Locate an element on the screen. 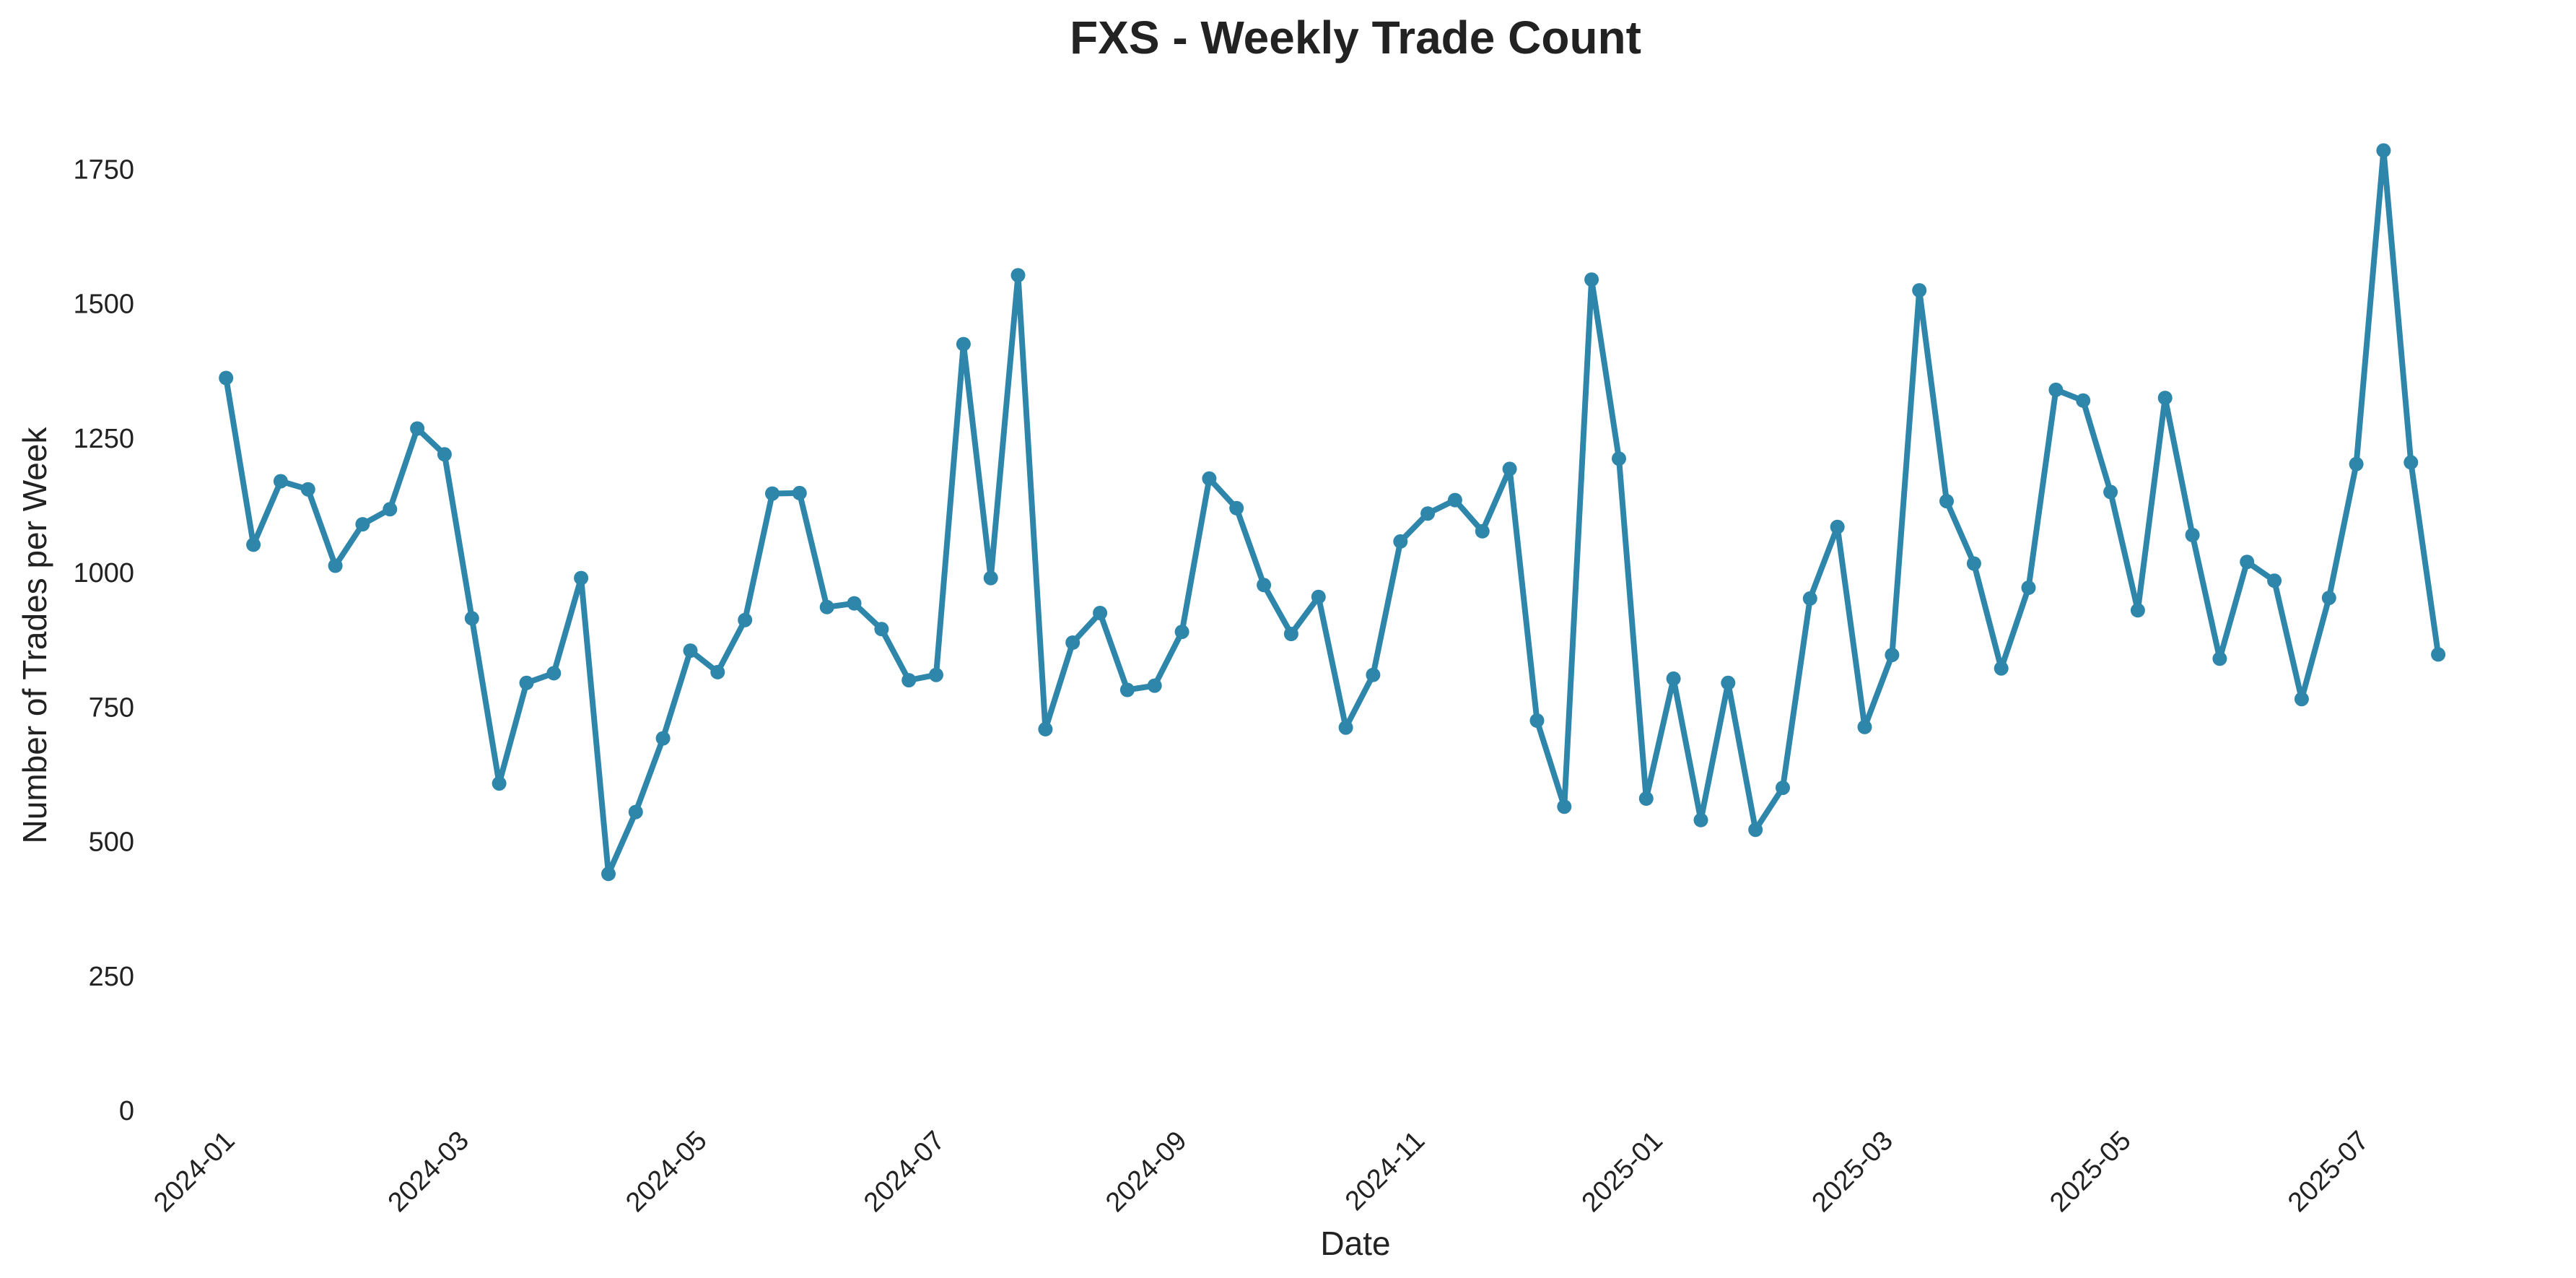  y-axis-ticks: 0 250 500 750 1000 1250 1500 1750 is located at coordinates (103, 641).